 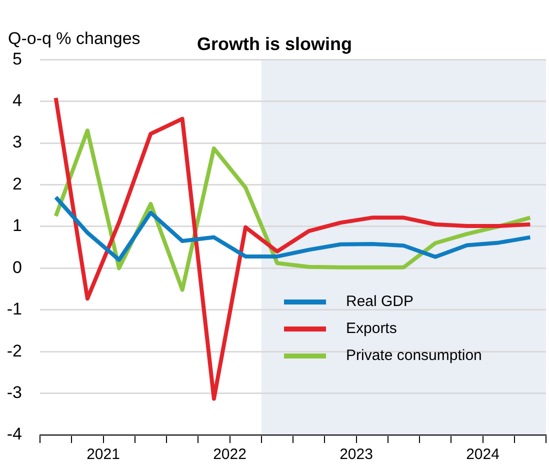 I want to click on y-axis-title: Q-o-q % changes, so click(x=74, y=38).